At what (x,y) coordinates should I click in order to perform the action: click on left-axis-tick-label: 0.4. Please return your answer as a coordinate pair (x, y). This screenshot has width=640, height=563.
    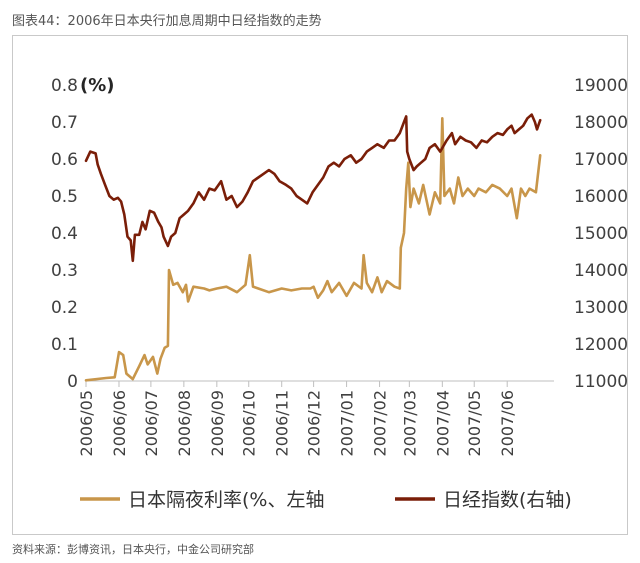
    Looking at the image, I should click on (64, 234).